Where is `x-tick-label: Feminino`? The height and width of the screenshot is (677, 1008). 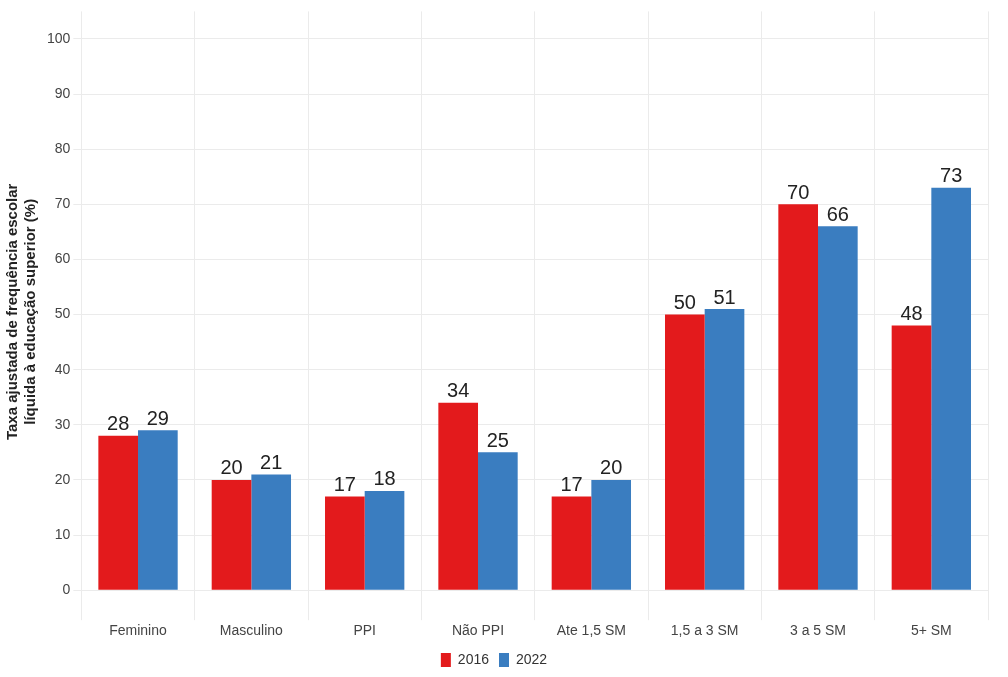 x-tick-label: Feminino is located at coordinates (138, 630).